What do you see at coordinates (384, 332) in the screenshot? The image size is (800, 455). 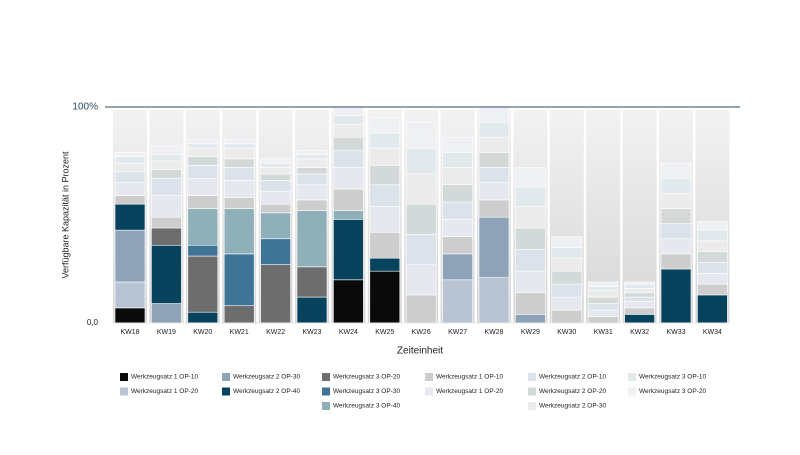 I see `x-tick-label: KW25` at bounding box center [384, 332].